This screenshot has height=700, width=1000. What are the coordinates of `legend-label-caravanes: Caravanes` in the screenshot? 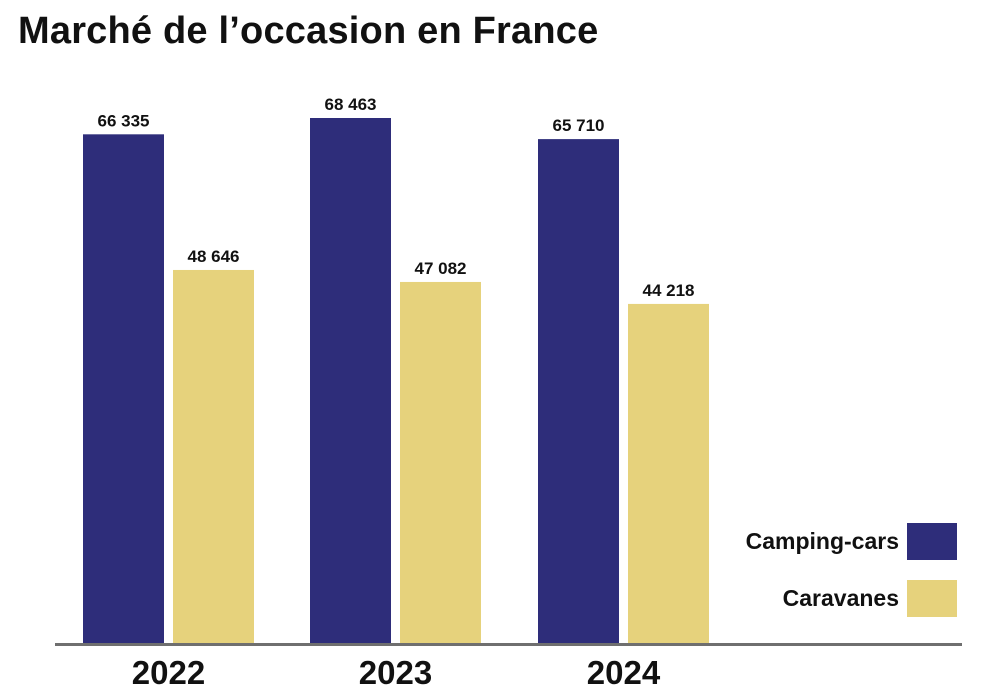 It's located at (841, 598).